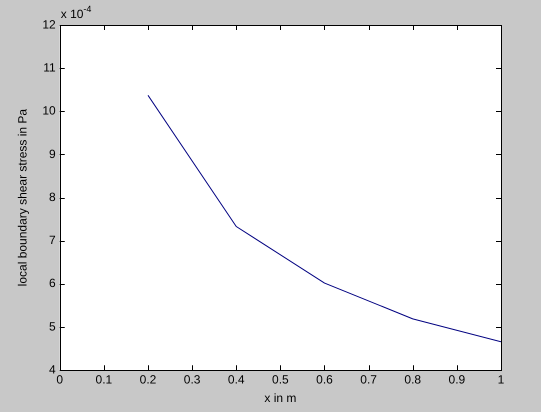 This screenshot has height=412, width=541. I want to click on x-tick-label: 0.5, so click(281, 379).